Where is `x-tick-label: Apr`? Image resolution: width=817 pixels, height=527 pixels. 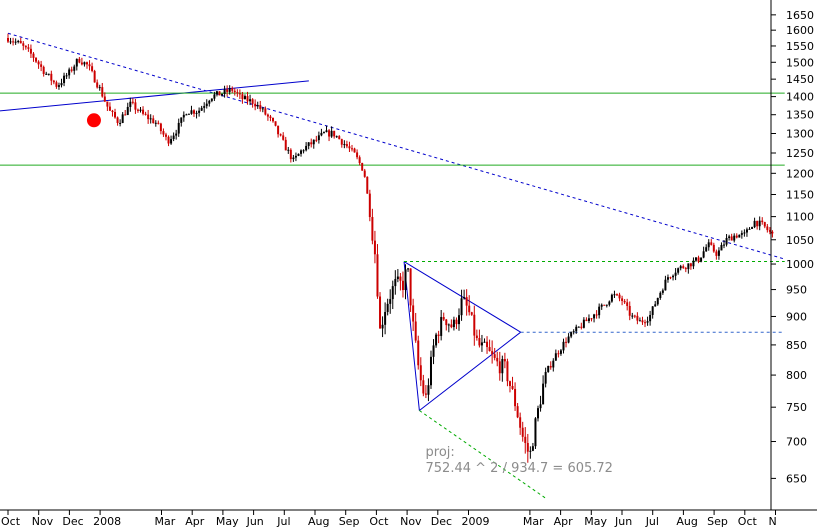
x-tick-label: Apr is located at coordinates (195, 521).